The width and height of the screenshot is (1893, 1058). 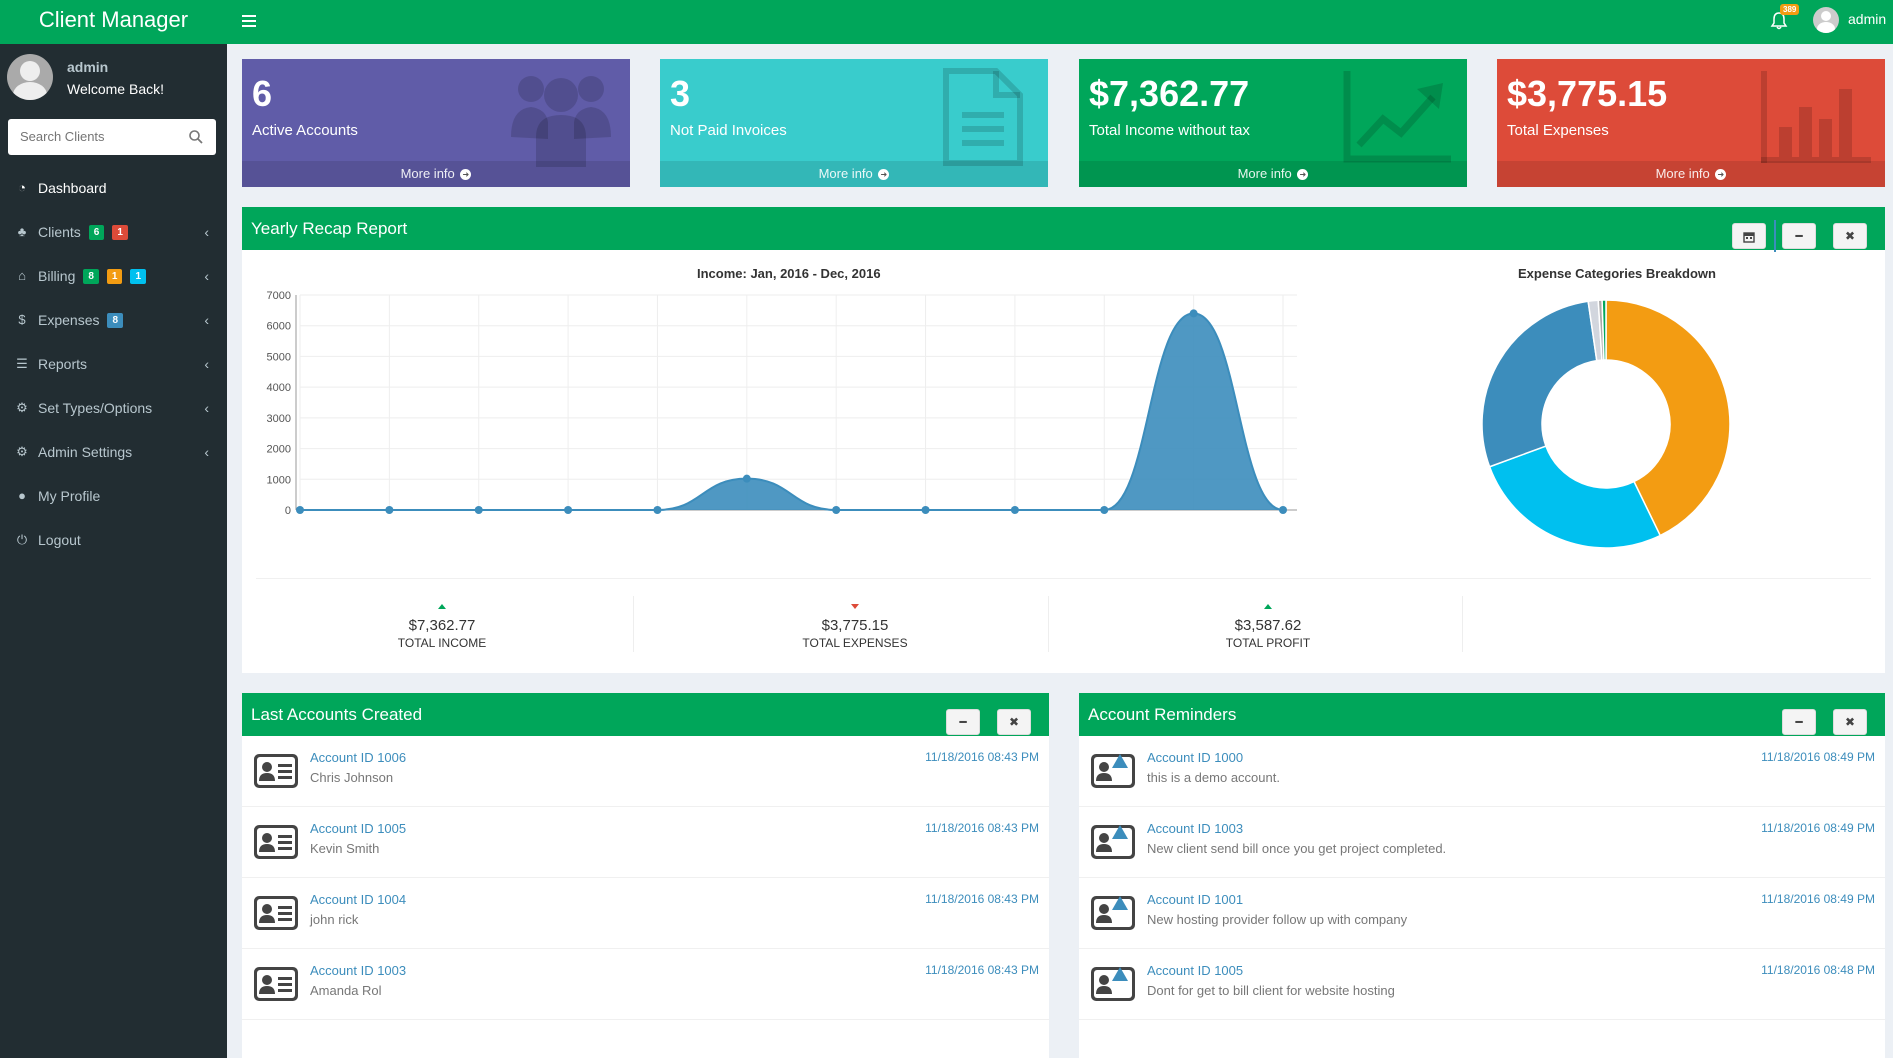 What do you see at coordinates (442, 643) in the screenshot?
I see `stat-label: TOTAL INCOME` at bounding box center [442, 643].